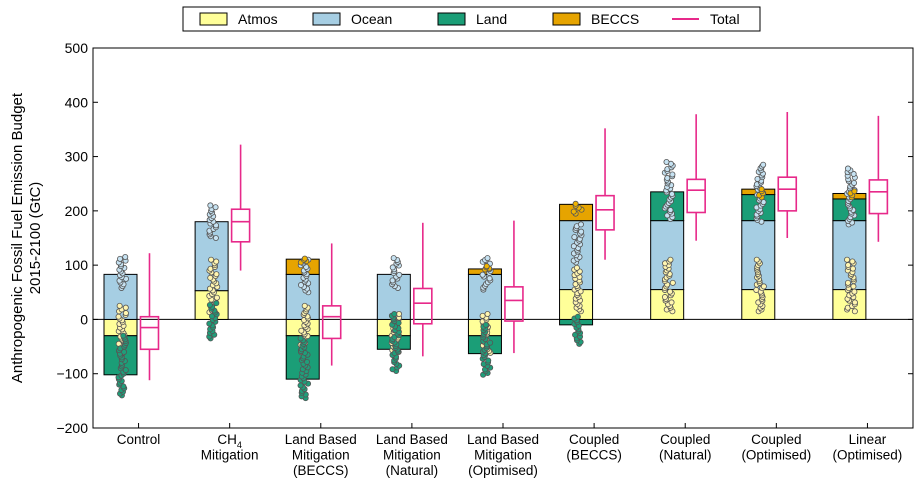 The width and height of the screenshot is (917, 488). Describe the element at coordinates (77, 157) in the screenshot. I see `y-tick-label: 300` at that location.